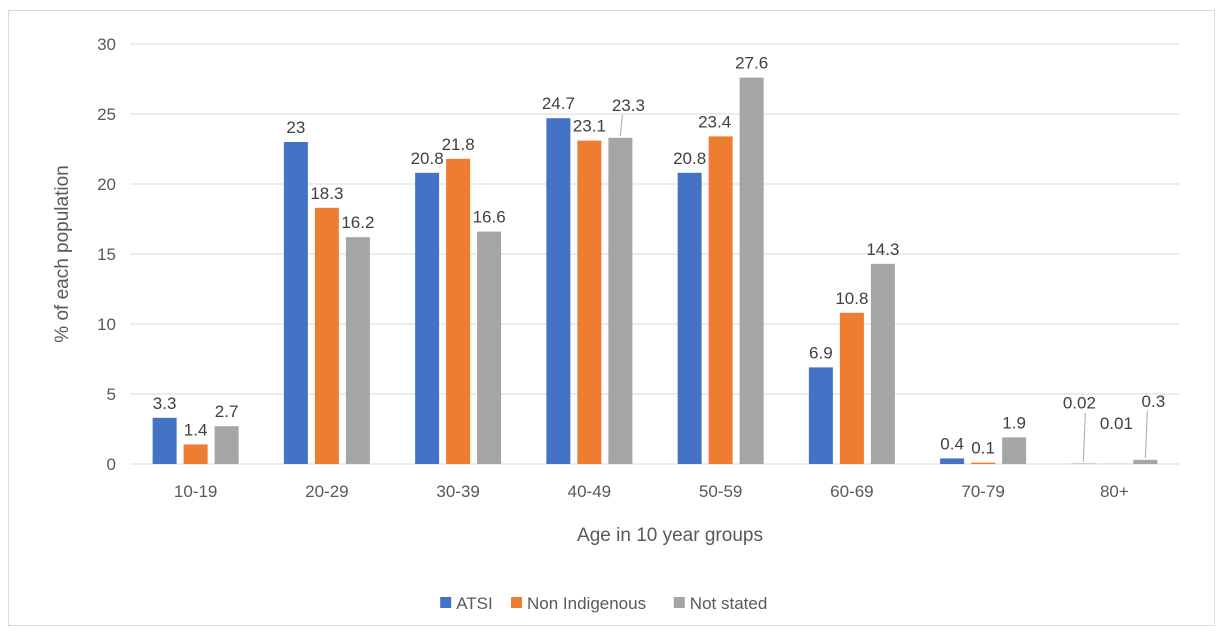 The image size is (1225, 635). I want to click on legend-label: ATSI, so click(474, 603).